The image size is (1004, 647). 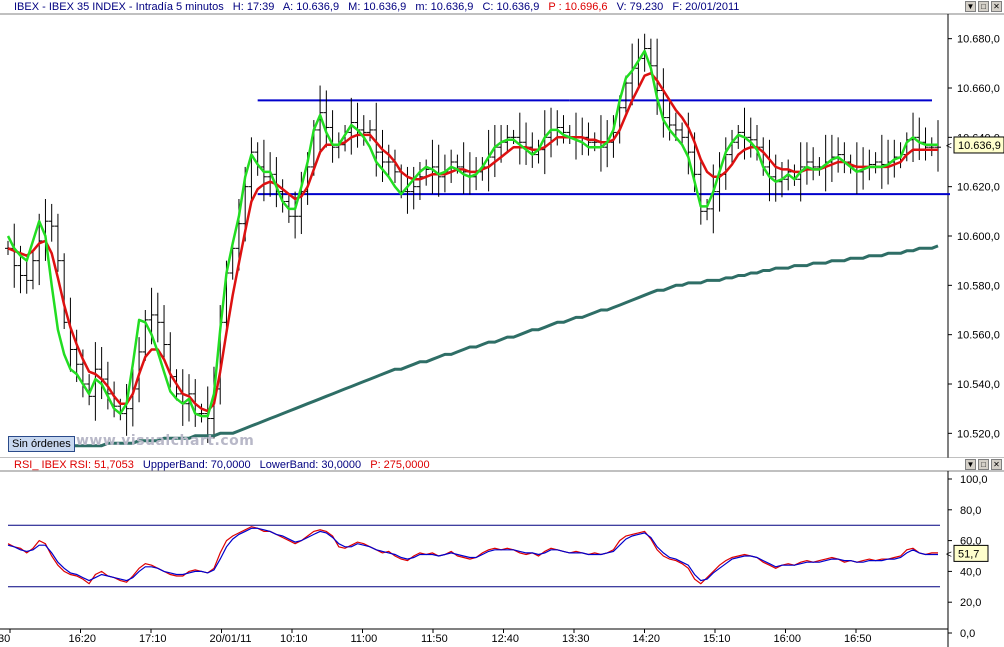 I want to click on x-tick-label: 16:20, so click(x=83, y=639).